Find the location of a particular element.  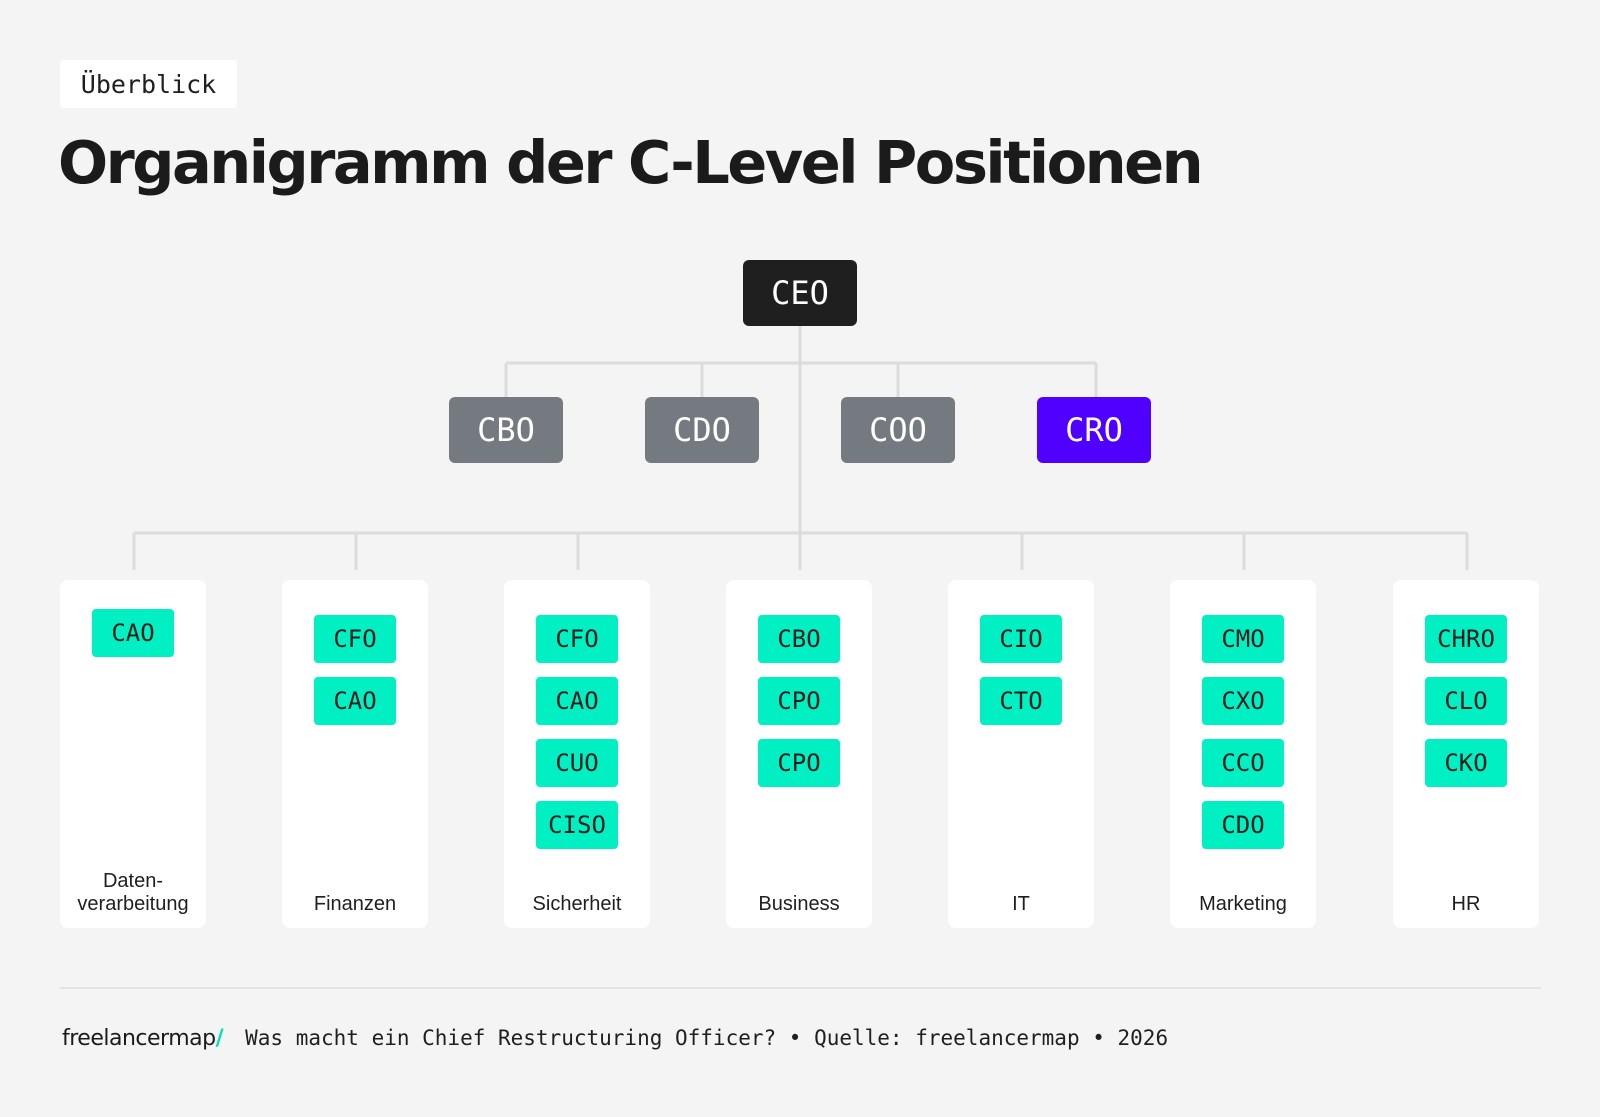

department-label: Business is located at coordinates (799, 904).